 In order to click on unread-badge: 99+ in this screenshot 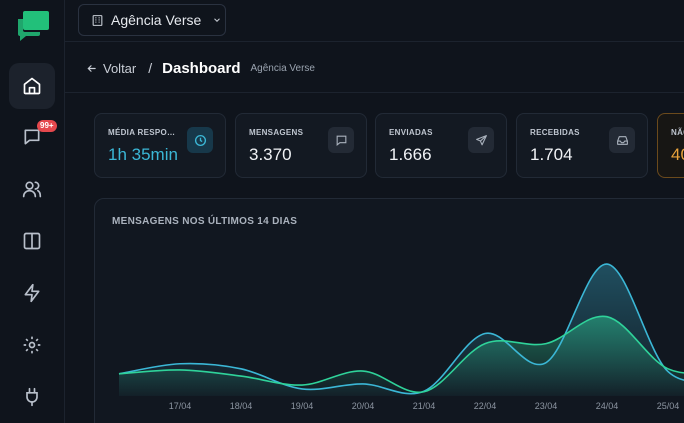, I will do `click(47, 126)`.